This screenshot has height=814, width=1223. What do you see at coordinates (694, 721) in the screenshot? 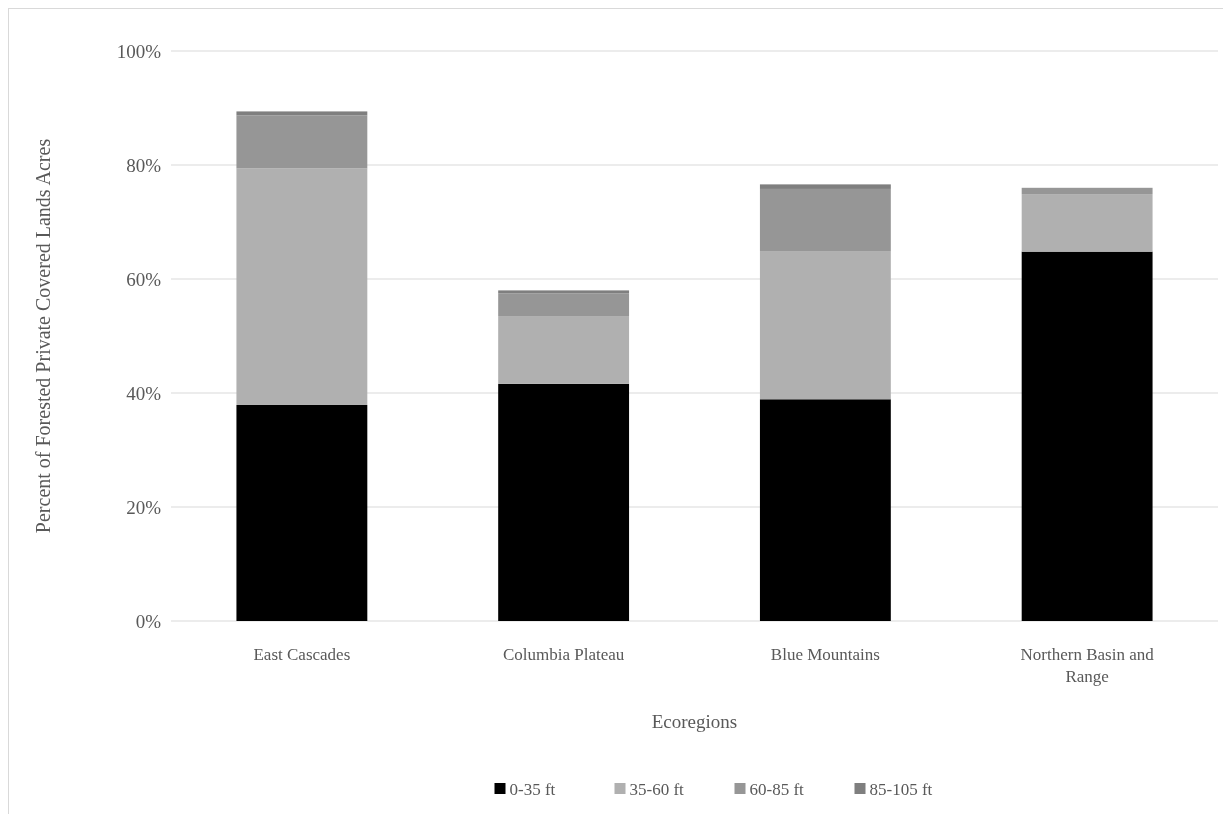
I see `x-axis-title: Ecoregions` at bounding box center [694, 721].